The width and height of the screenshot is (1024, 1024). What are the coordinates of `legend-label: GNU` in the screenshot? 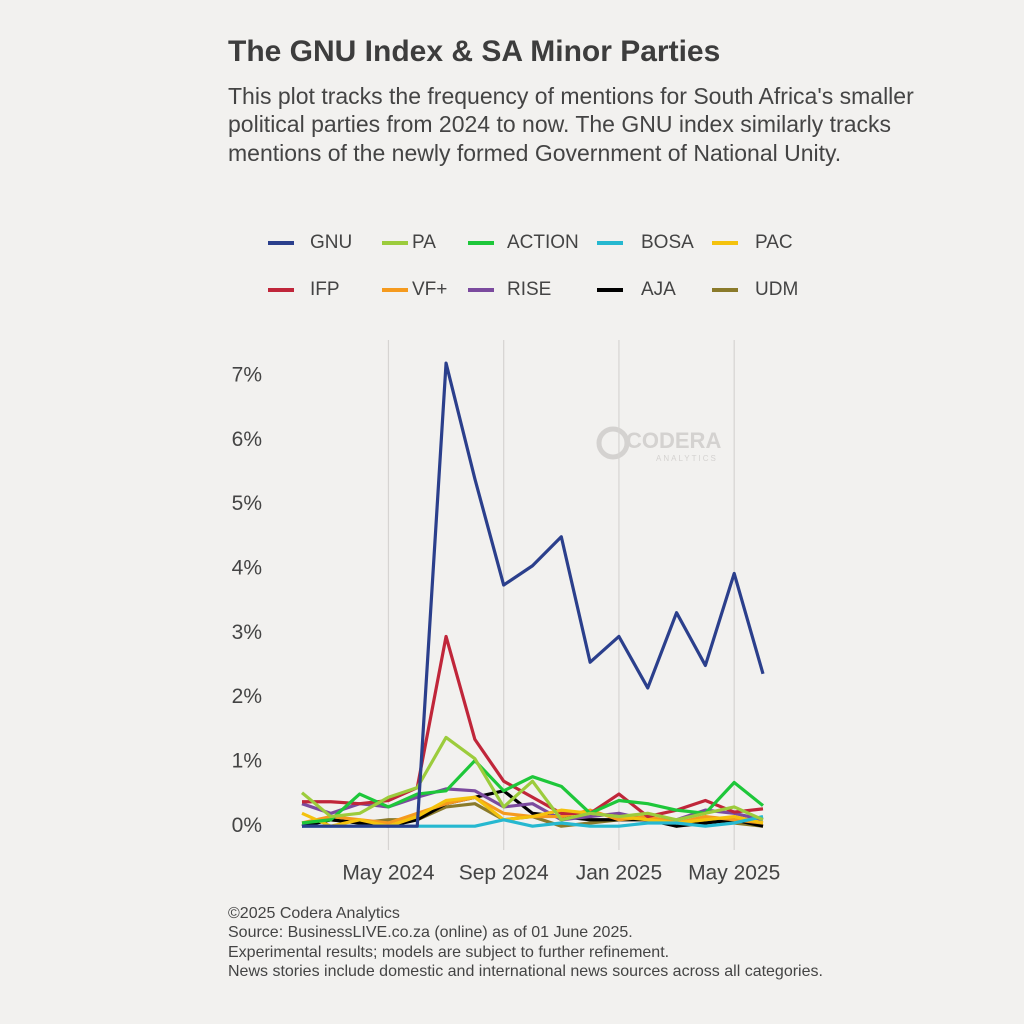 It's located at (331, 242).